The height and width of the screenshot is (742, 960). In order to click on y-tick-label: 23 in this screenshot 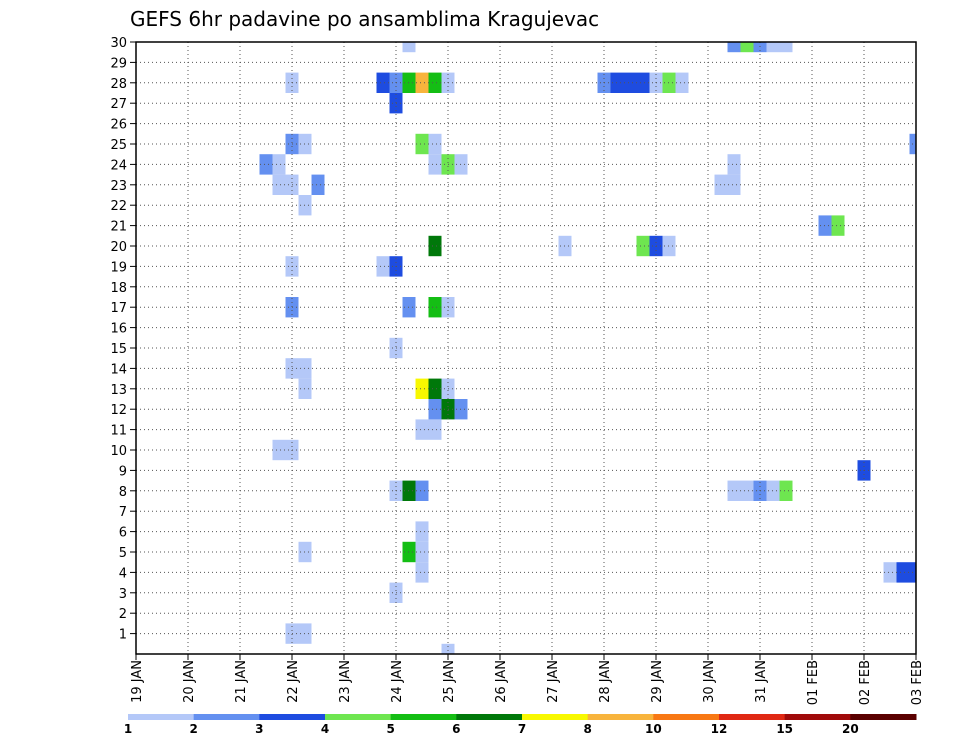, I will do `click(118, 186)`.